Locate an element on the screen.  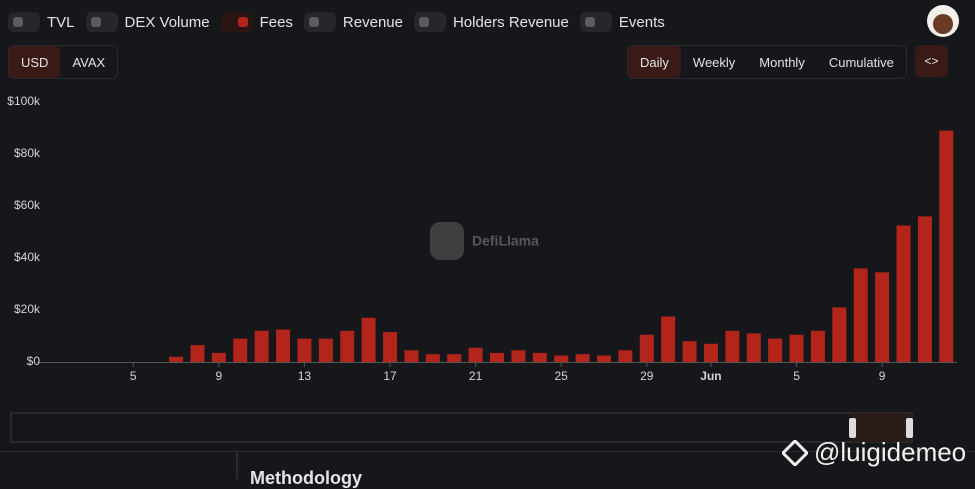
toggle-label: Holders Revenue is located at coordinates (510, 22).